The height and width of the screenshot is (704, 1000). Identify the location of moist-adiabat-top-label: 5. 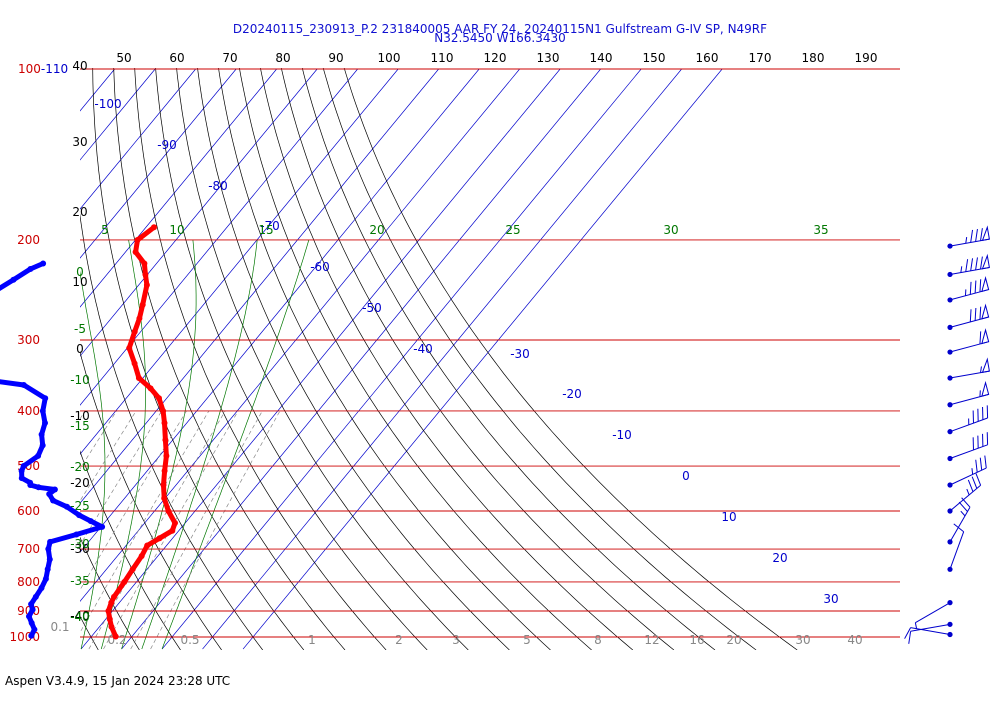
(105, 230).